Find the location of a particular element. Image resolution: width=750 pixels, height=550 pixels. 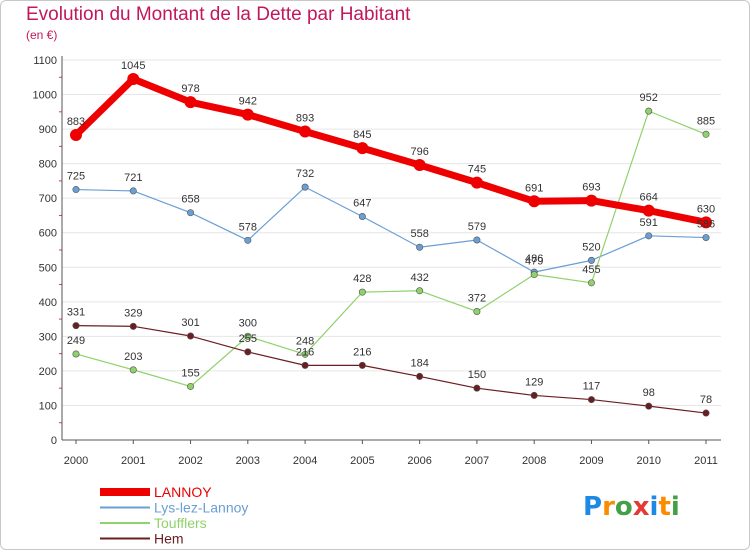

x-tick-label: 2009 is located at coordinates (591, 461).